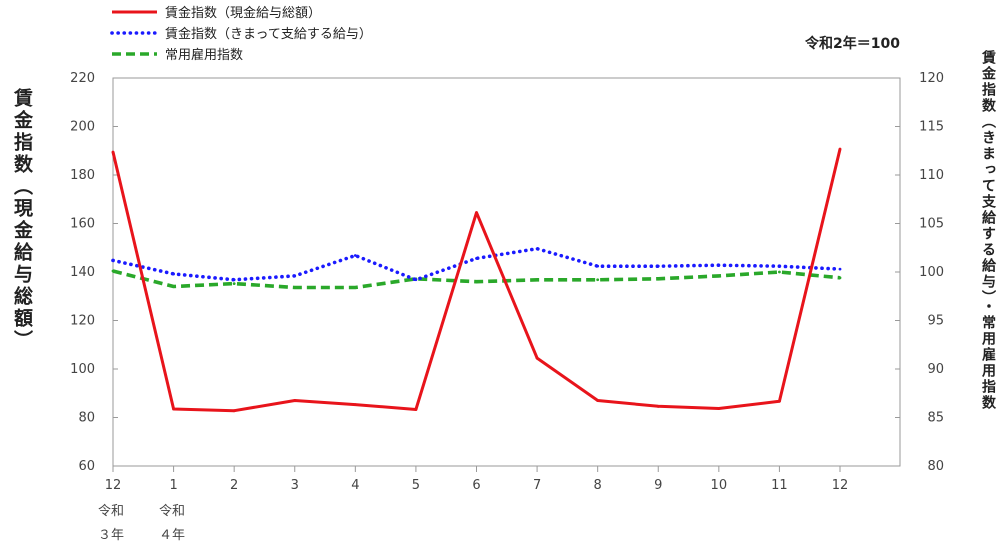  What do you see at coordinates (658, 485) in the screenshot?
I see `x-tick-label: 9` at bounding box center [658, 485].